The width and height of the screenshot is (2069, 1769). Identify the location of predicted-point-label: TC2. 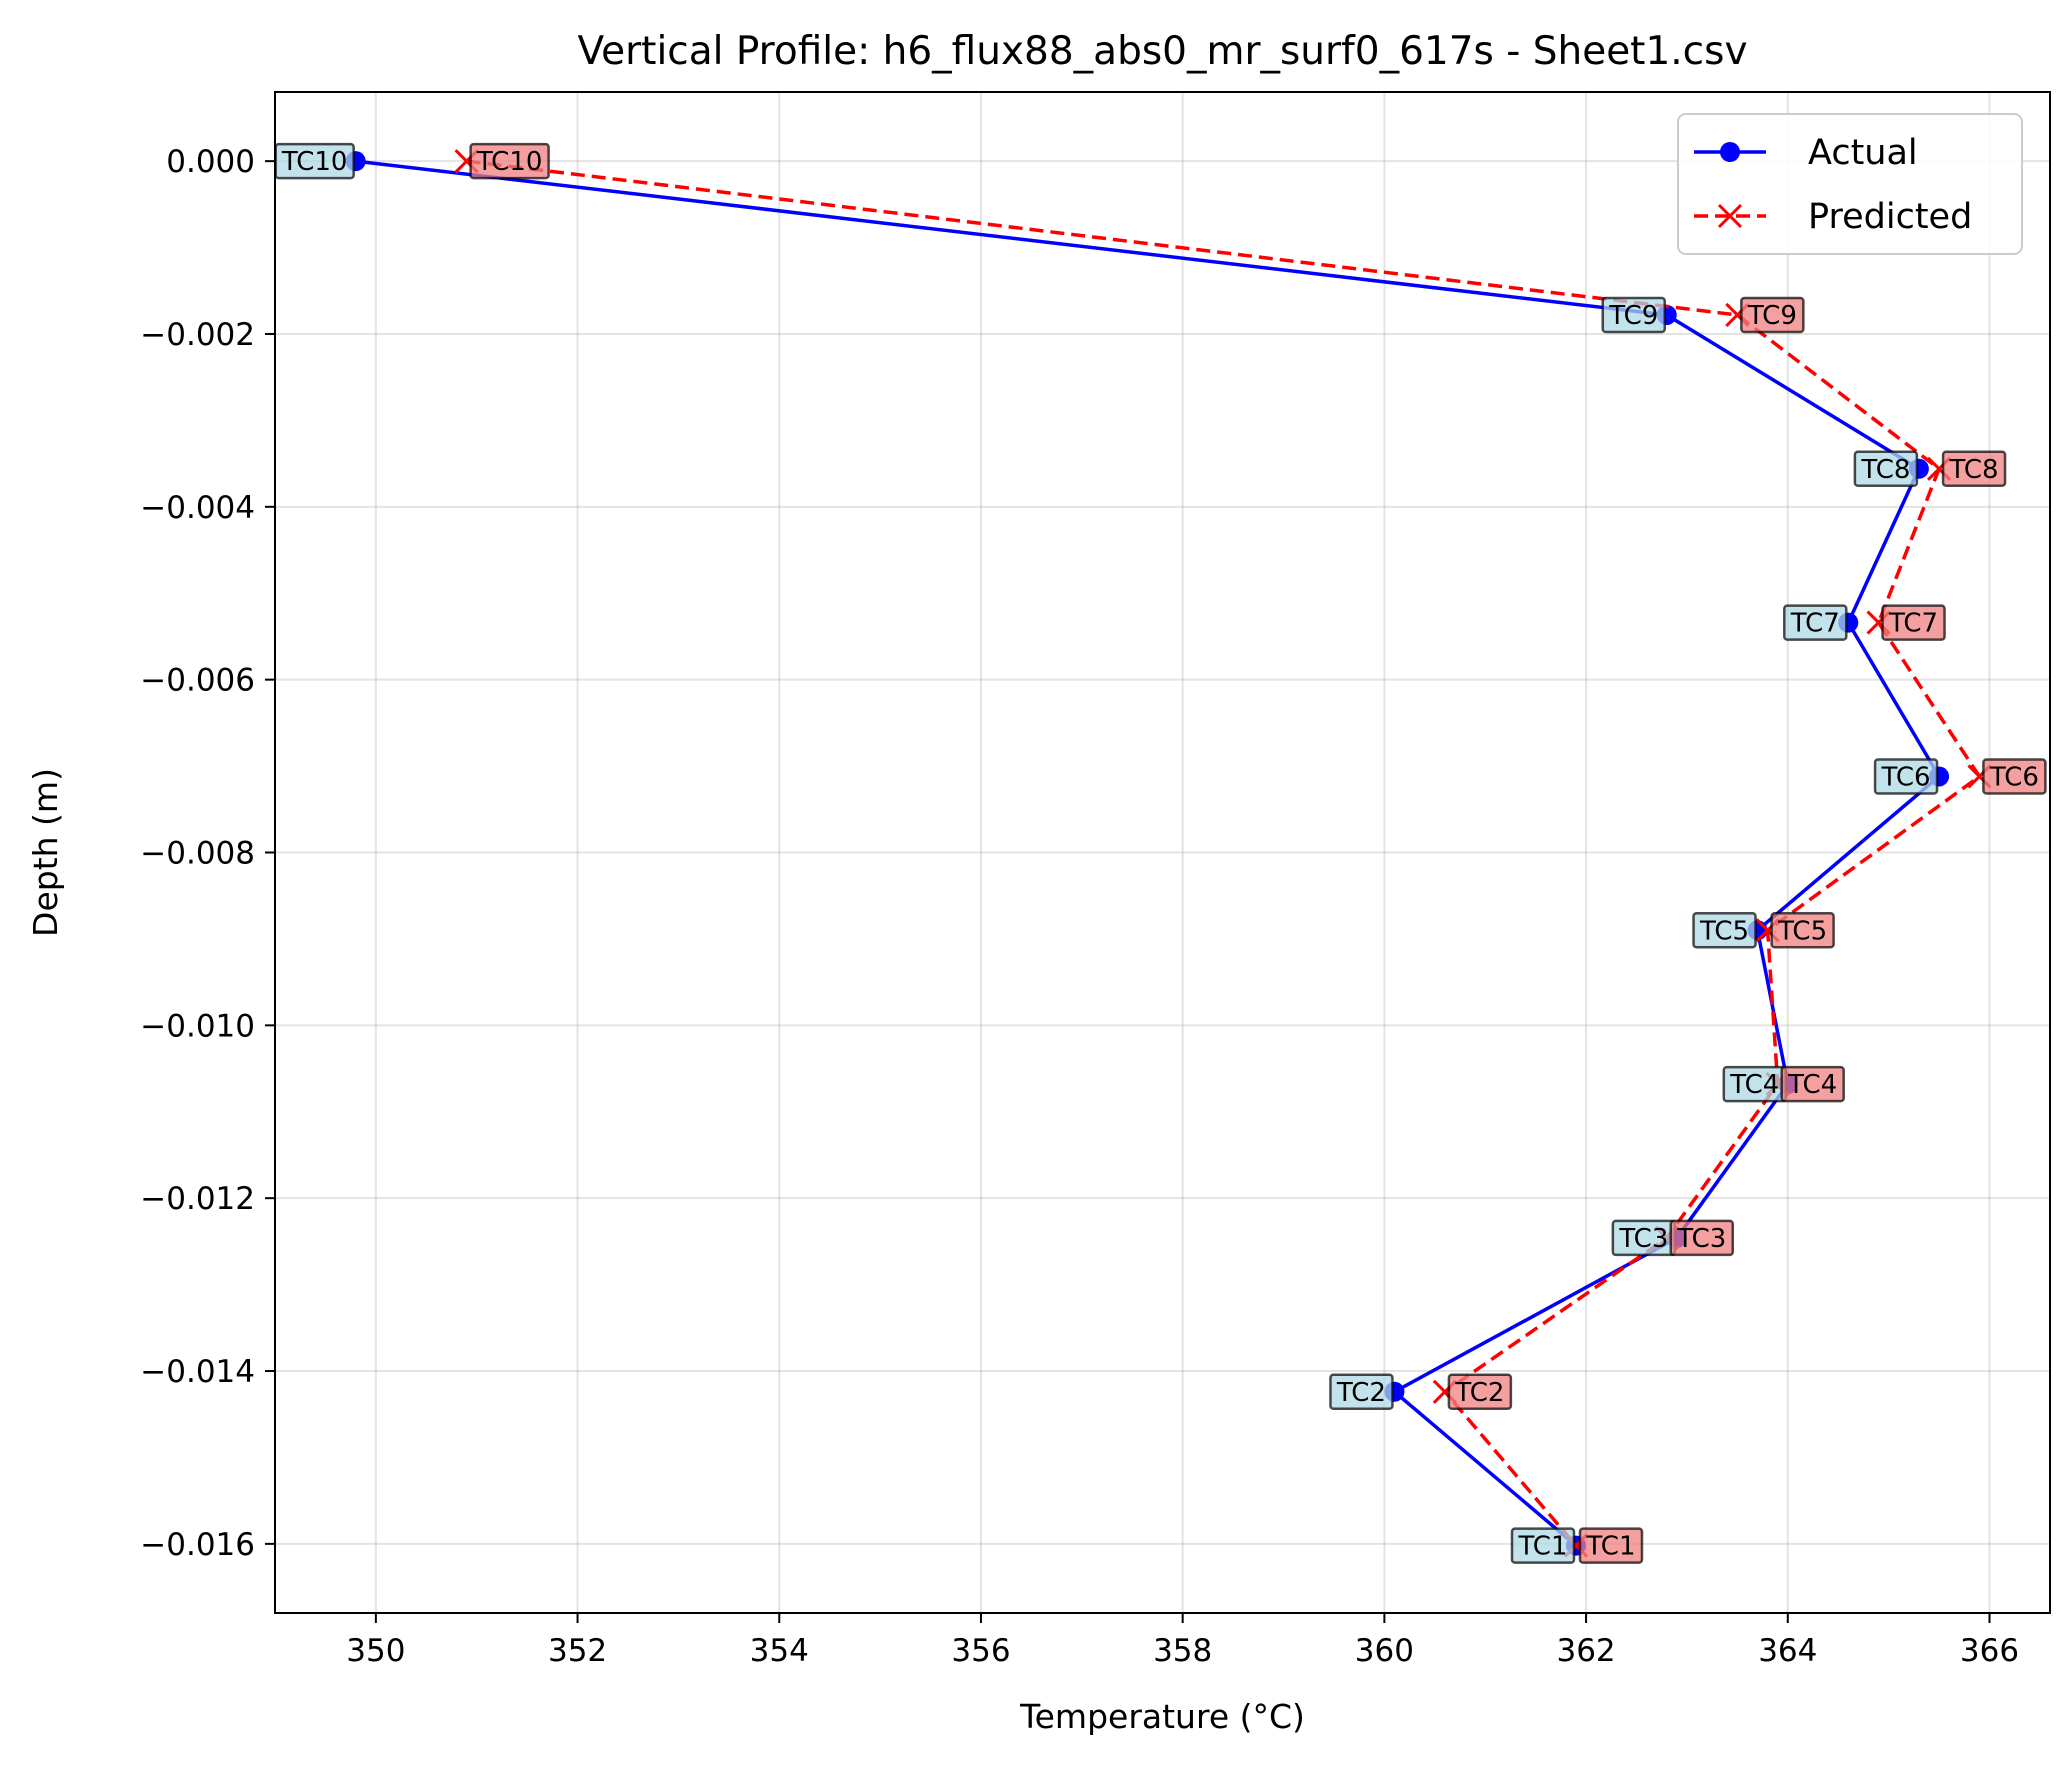
(1480, 1392).